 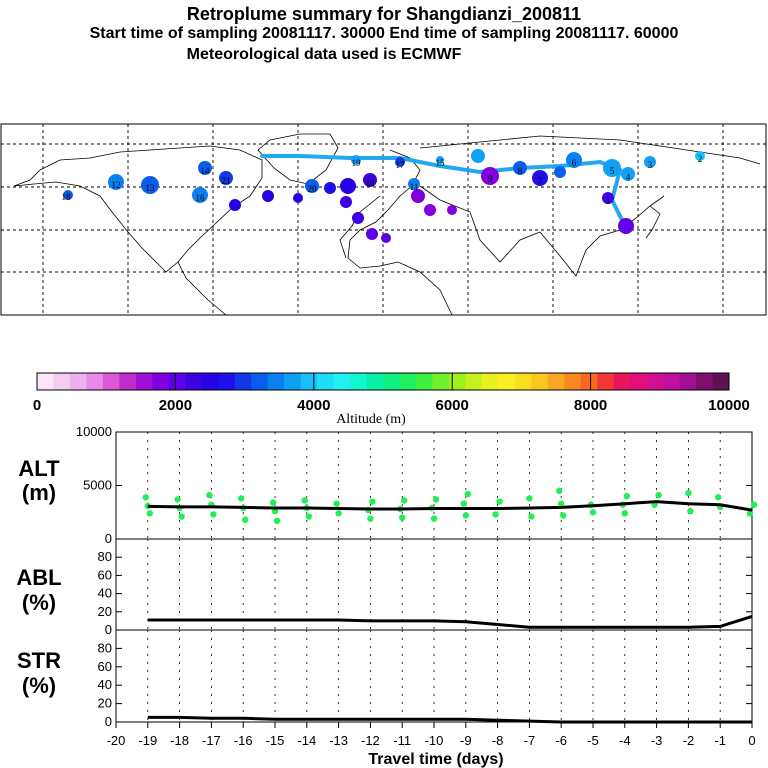 I want to click on abl-panel-frame, so click(x=434, y=584).